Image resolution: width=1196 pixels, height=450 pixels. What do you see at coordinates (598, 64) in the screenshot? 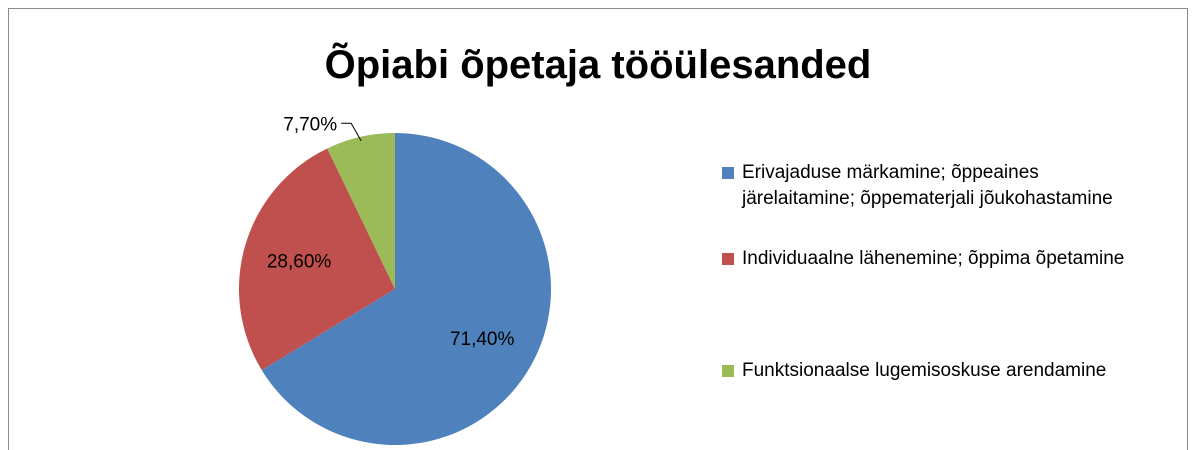
I see `chart-title: Õpiabi õpetaja tööülesanded` at bounding box center [598, 64].